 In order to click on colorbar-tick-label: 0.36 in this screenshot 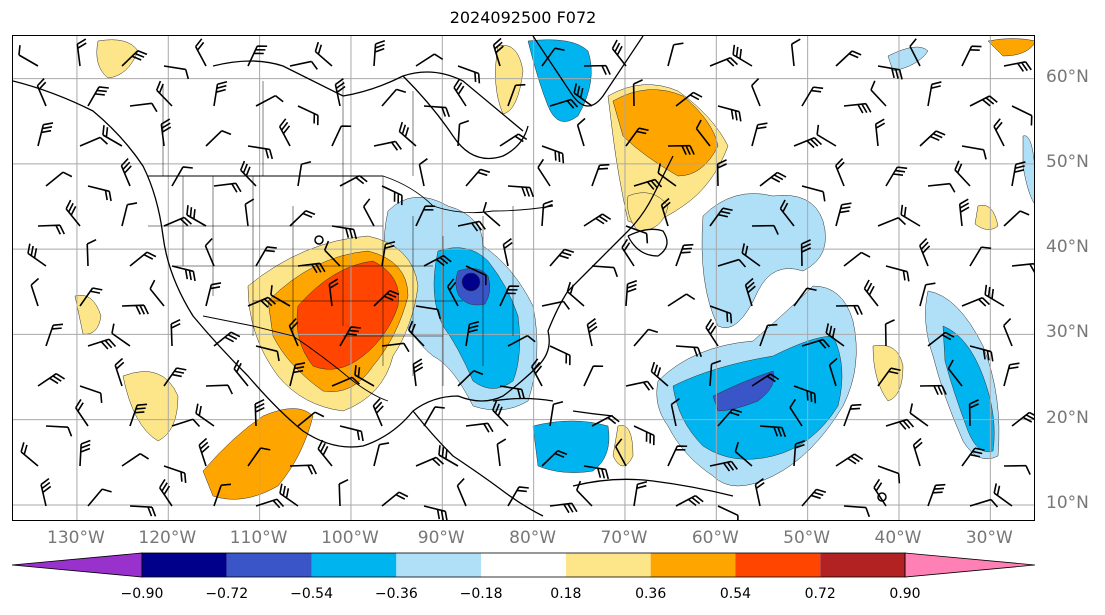, I will do `click(651, 594)`.